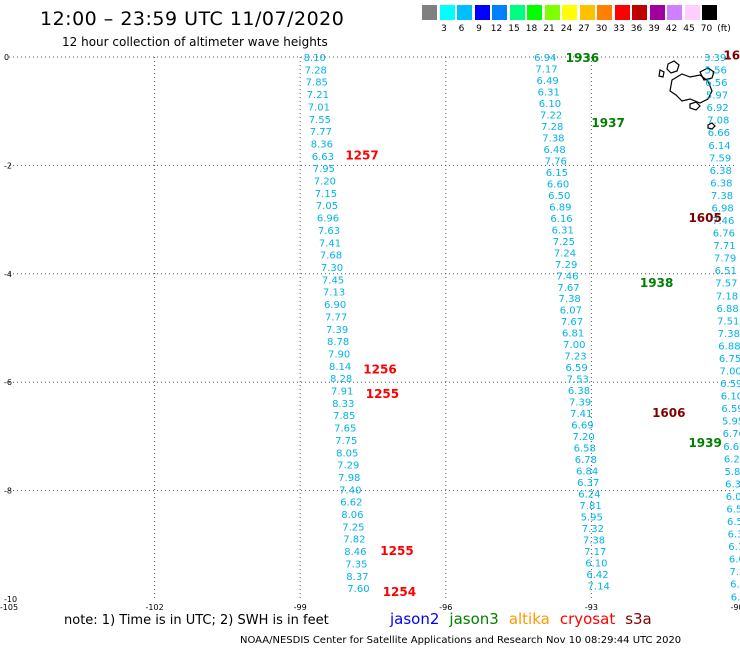  Describe the element at coordinates (356, 564) in the screenshot. I see `wave-height-label: 7.35` at that location.